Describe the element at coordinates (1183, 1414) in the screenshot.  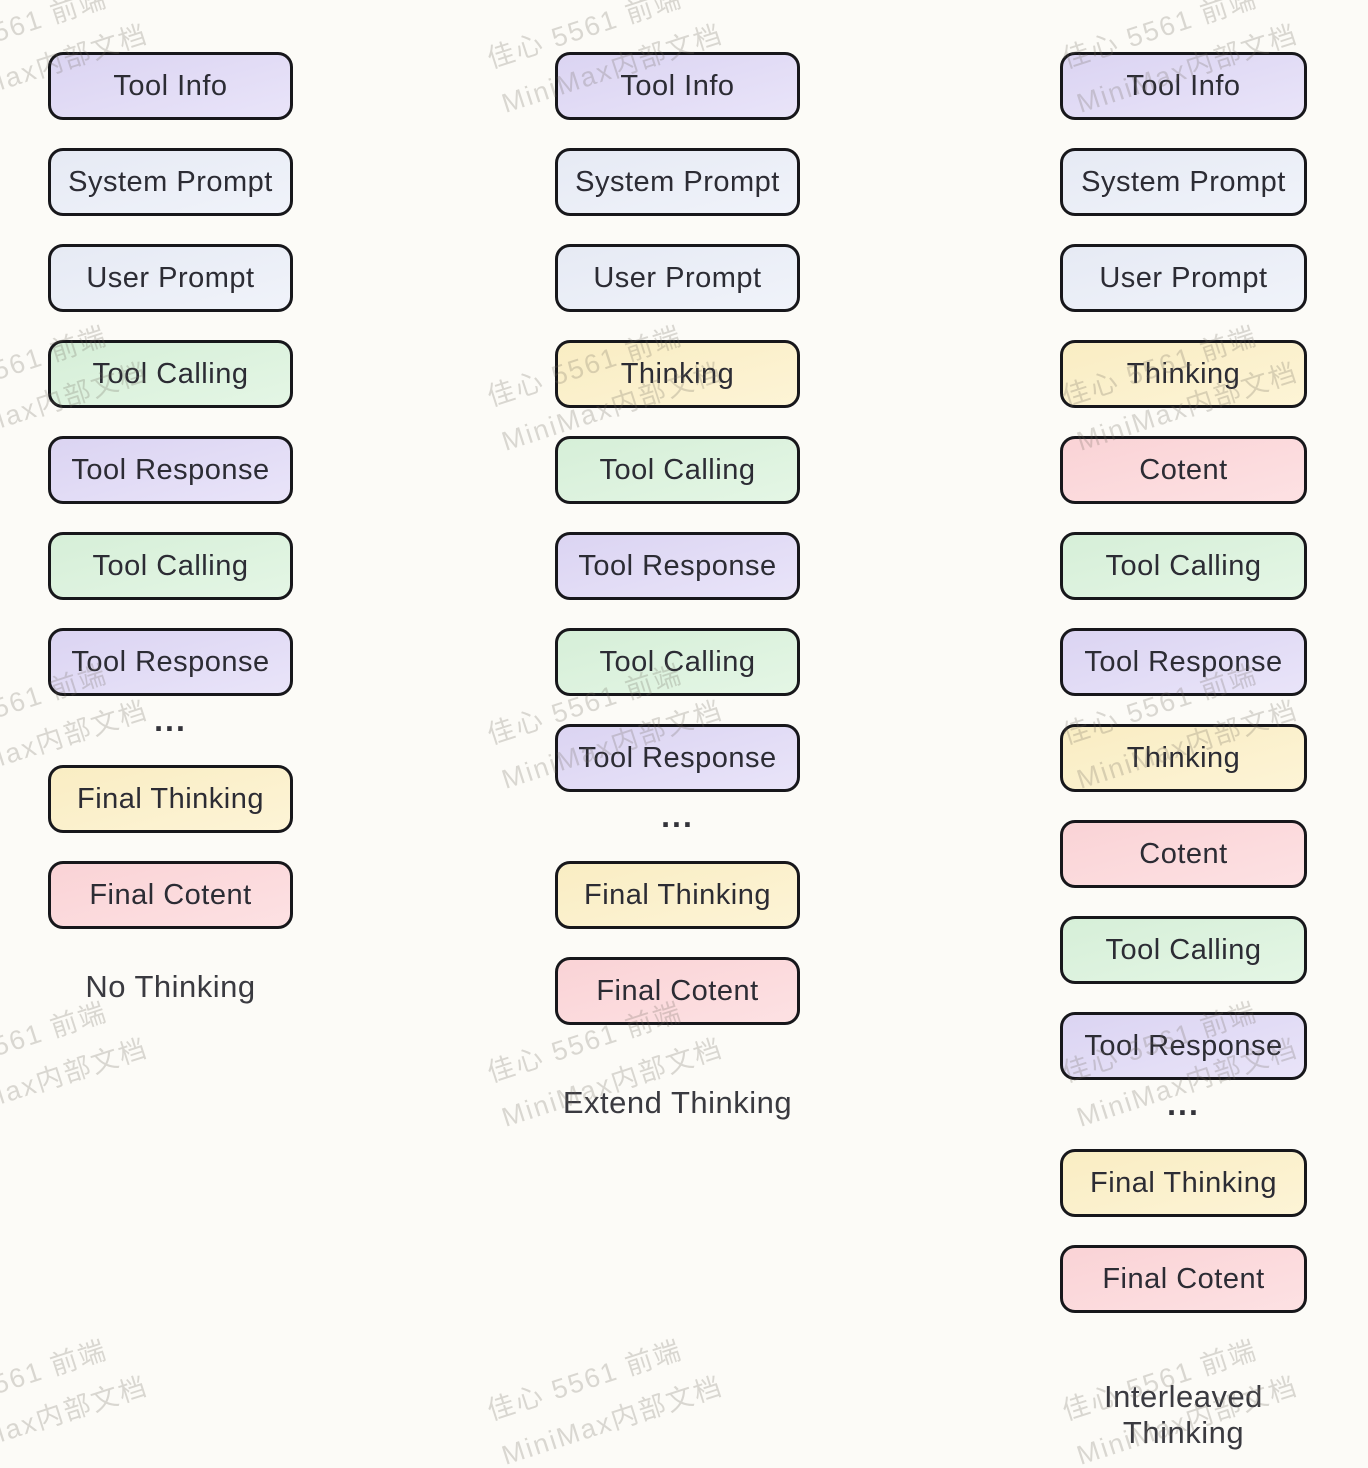
I see `column-label-interleaved-thinking: Interleaved Thinking` at that location.